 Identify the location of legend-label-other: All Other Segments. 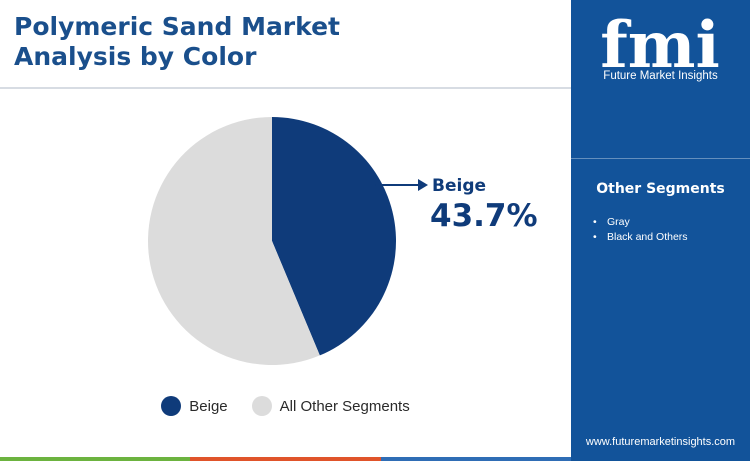
(344, 406).